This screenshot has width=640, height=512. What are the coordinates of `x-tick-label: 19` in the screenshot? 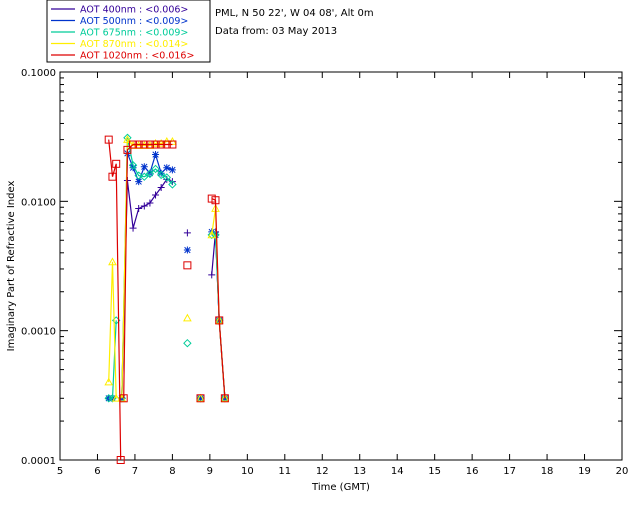 It's located at (584, 471).